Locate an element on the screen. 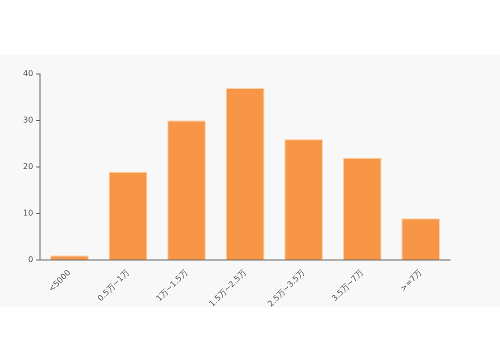 Image resolution: width=500 pixels, height=362 pixels. x-tick-label: 3.5万~7万 is located at coordinates (348, 286).